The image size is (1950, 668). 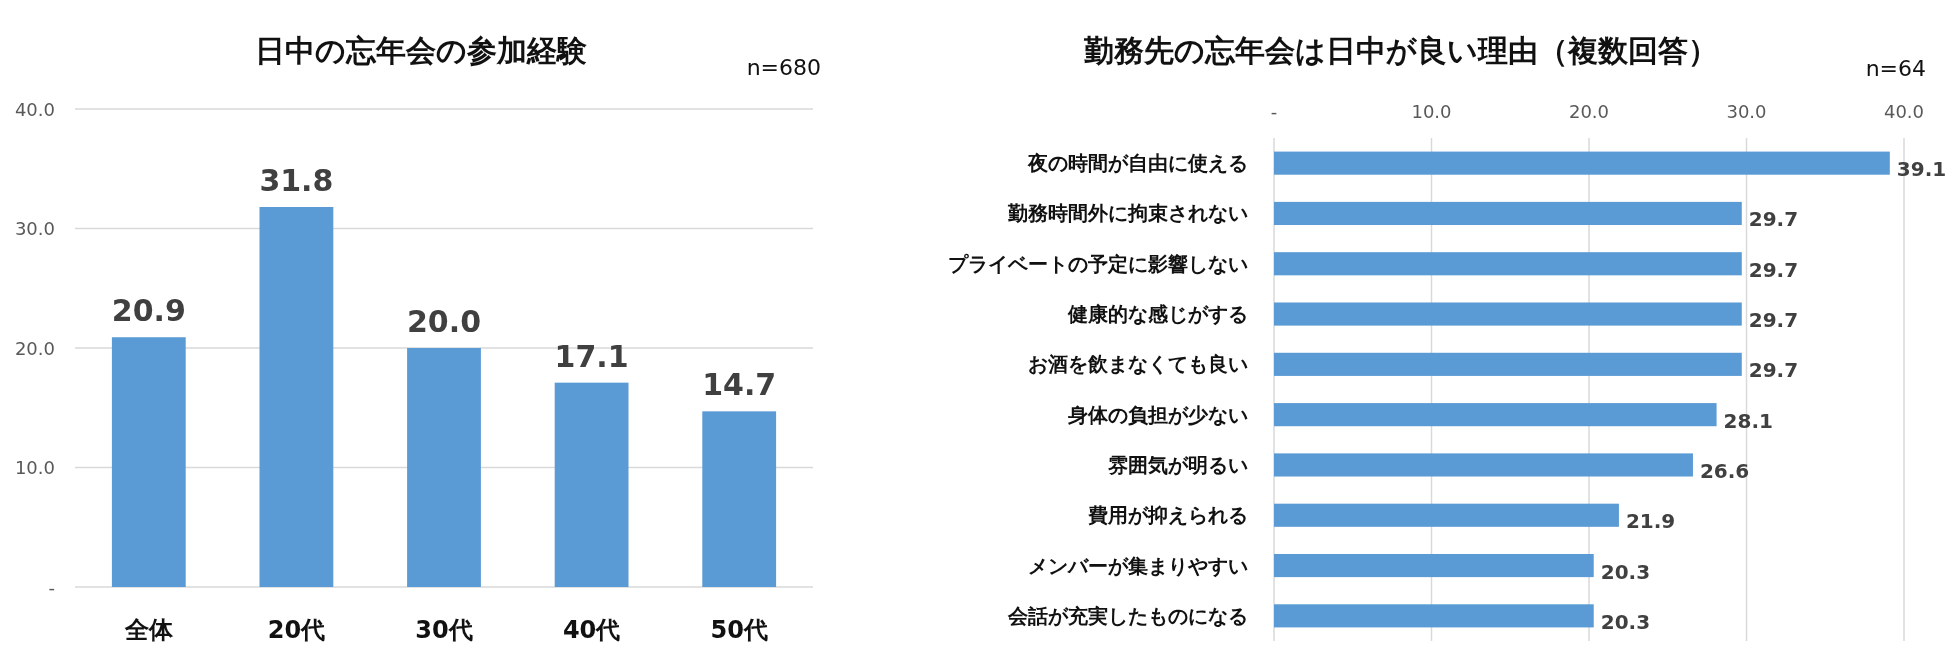 What do you see at coordinates (1746, 111) in the screenshot?
I see `x-tick-label: 30.0` at bounding box center [1746, 111].